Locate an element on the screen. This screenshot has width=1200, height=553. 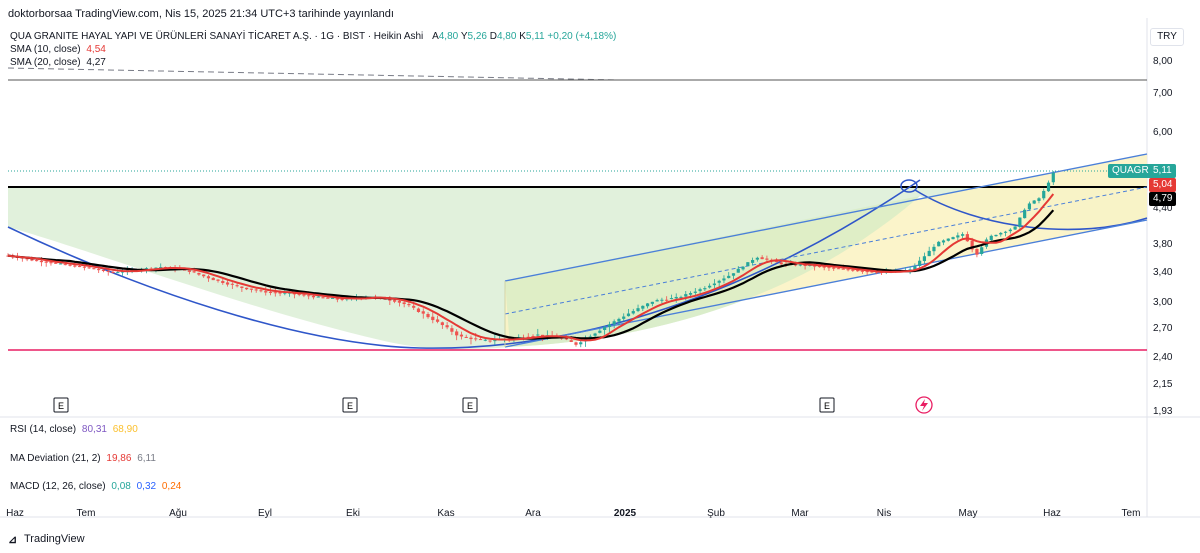
time-tick-label: Nis is located at coordinates (884, 513).